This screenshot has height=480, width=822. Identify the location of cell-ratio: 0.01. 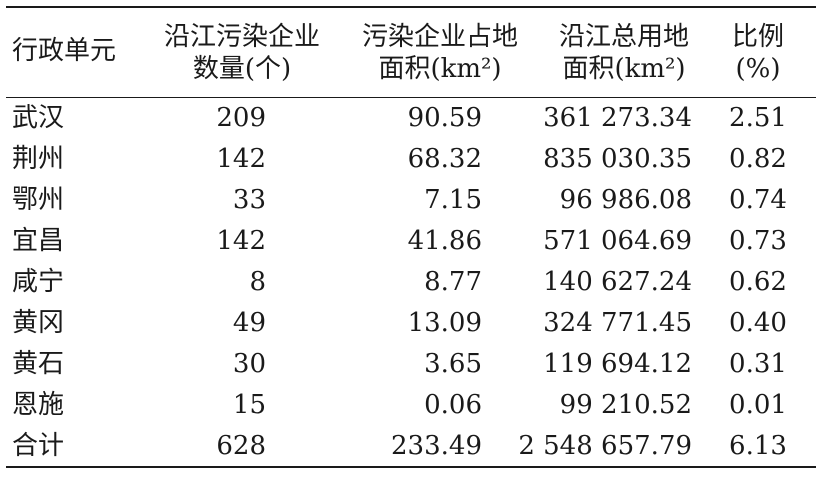
(758, 405).